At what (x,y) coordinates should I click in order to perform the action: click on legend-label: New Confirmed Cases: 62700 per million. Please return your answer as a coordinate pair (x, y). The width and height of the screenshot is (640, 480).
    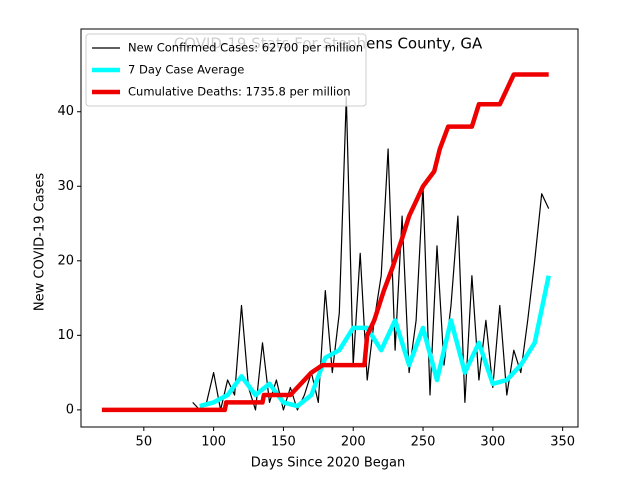
    Looking at the image, I should click on (245, 48).